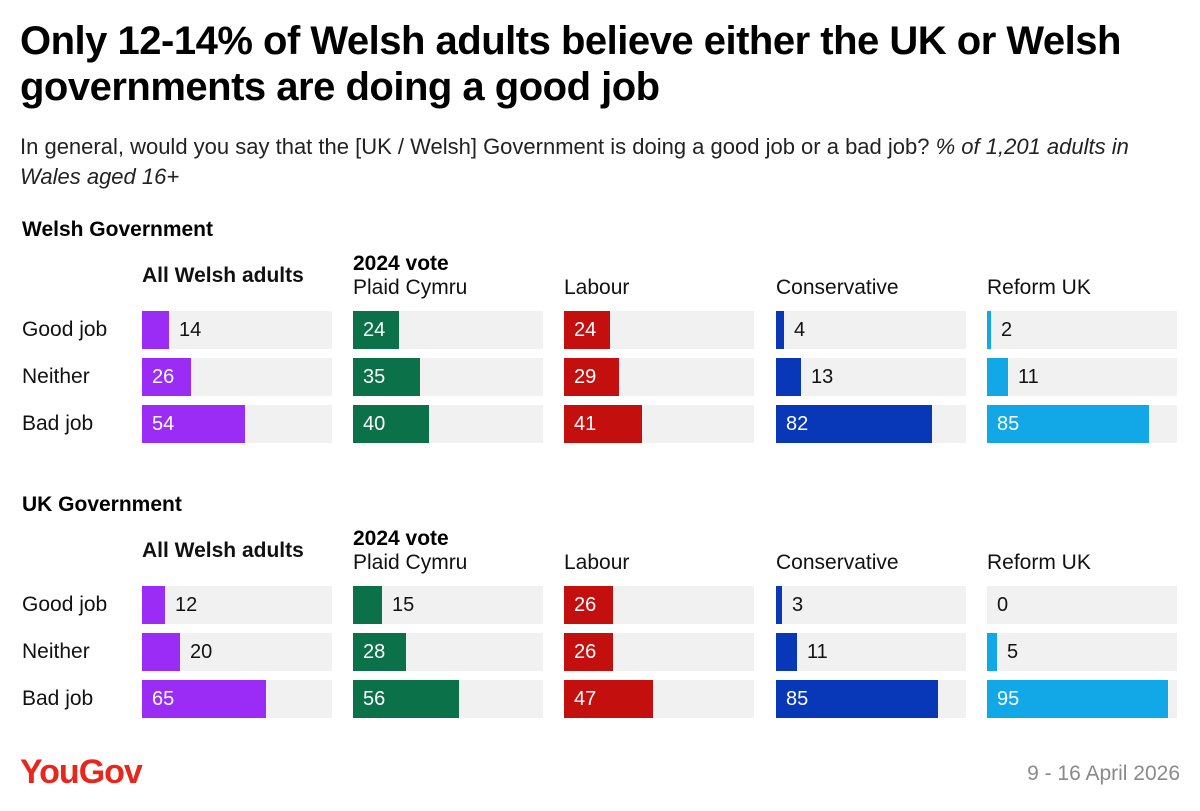 The height and width of the screenshot is (811, 1200). What do you see at coordinates (410, 287) in the screenshot?
I see `group-header-plaid-cymru: Plaid Cymru` at bounding box center [410, 287].